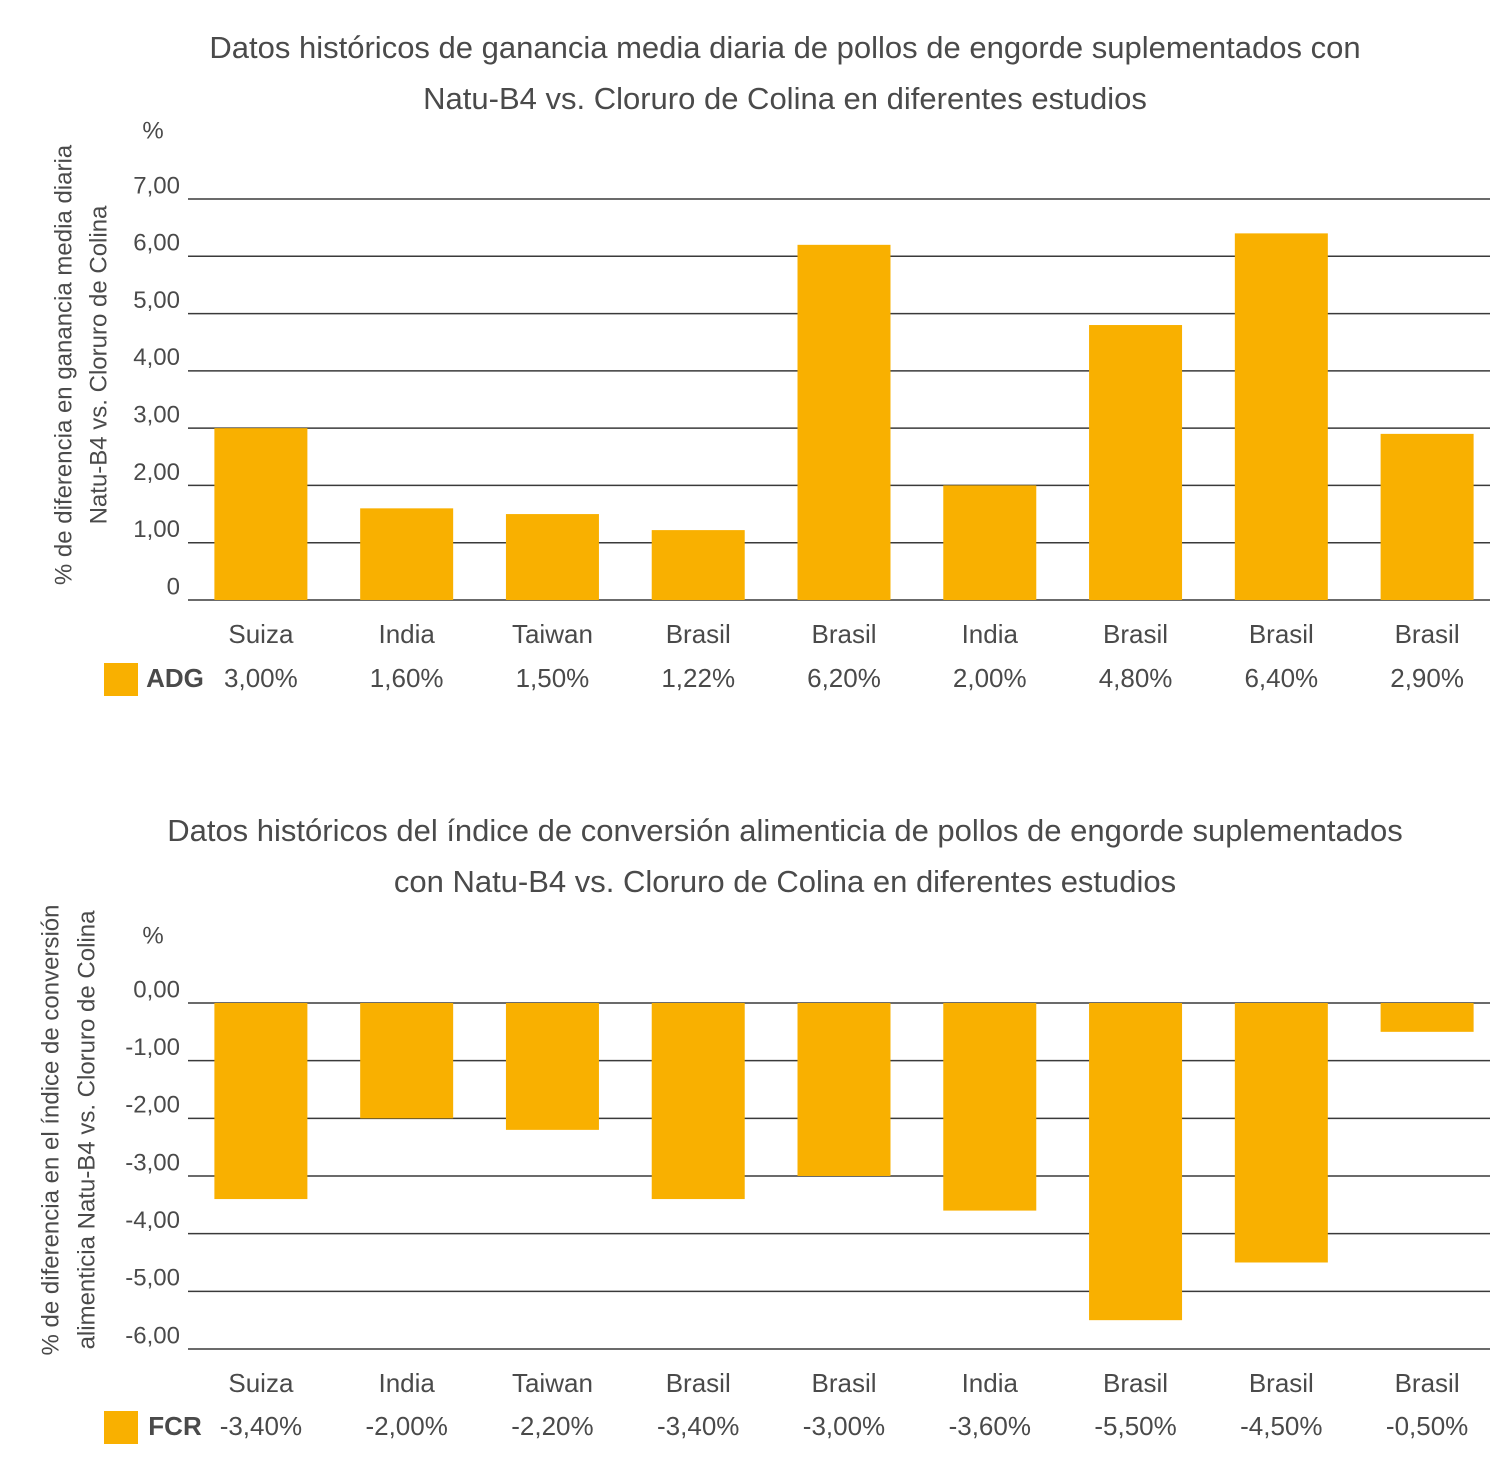 The width and height of the screenshot is (1500, 1464). Describe the element at coordinates (1281, 1426) in the screenshot. I see `value-label: -4,50%` at that location.